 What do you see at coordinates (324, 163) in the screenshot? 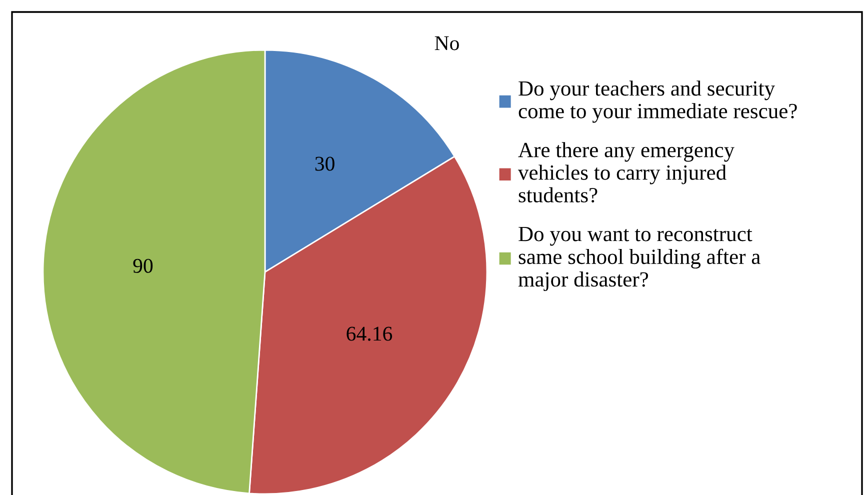
I see `data-label: 30` at bounding box center [324, 163].